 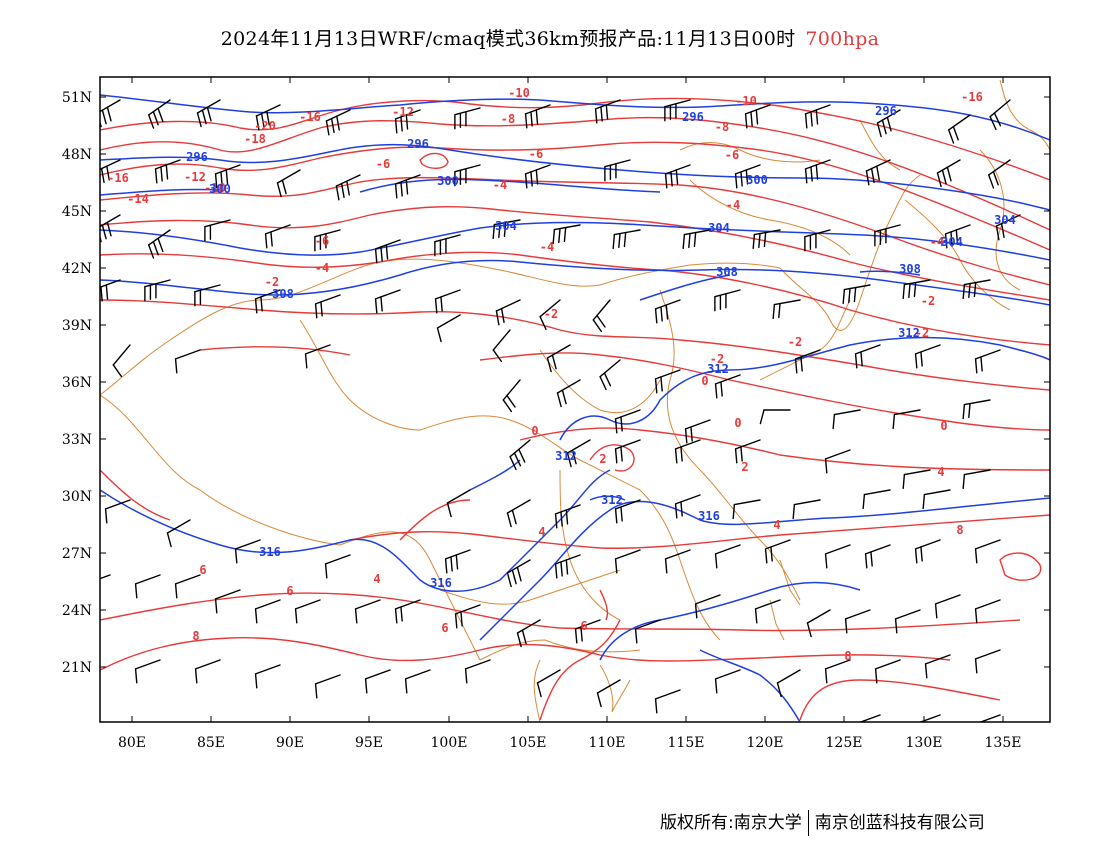 I want to click on temperature-label: 0, so click(x=704, y=381).